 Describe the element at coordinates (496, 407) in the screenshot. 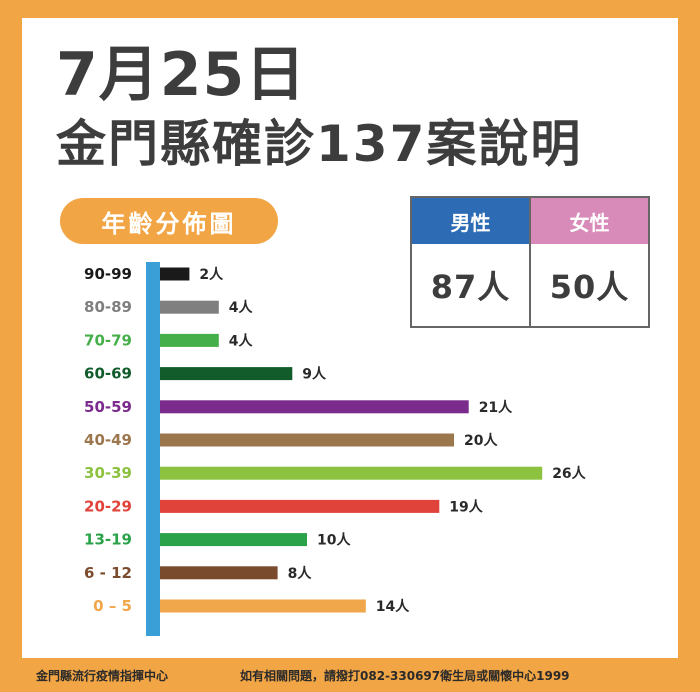

I see `data-label: 21人` at that location.